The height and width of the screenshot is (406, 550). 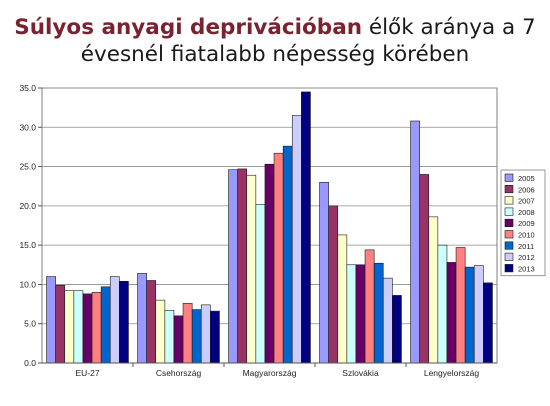 I want to click on title-highlight: Súlyos anyagi deprivációban, so click(x=188, y=27).